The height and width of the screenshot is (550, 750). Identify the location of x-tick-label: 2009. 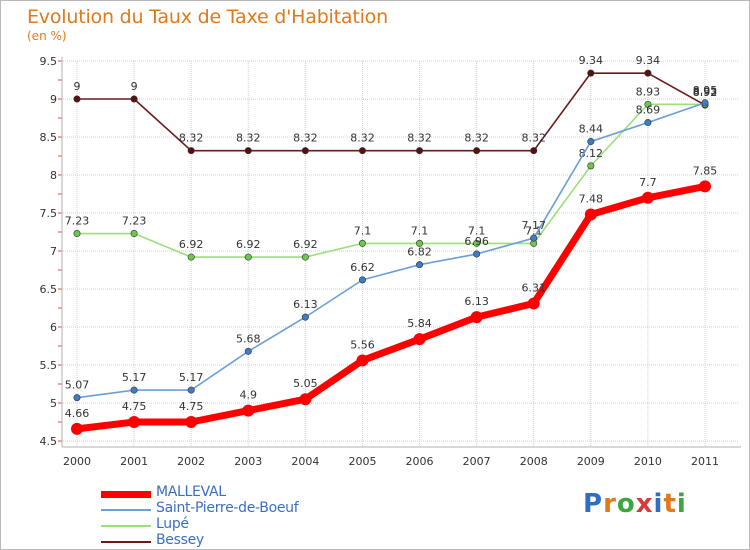
(591, 461).